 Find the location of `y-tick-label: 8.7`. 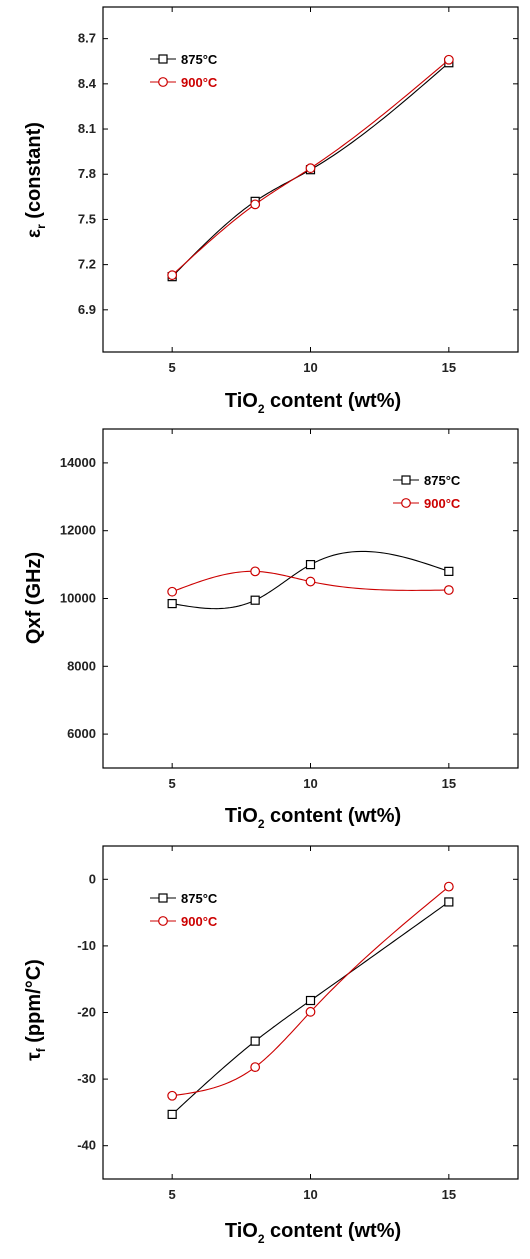

y-tick-label: 8.7 is located at coordinates (87, 38).